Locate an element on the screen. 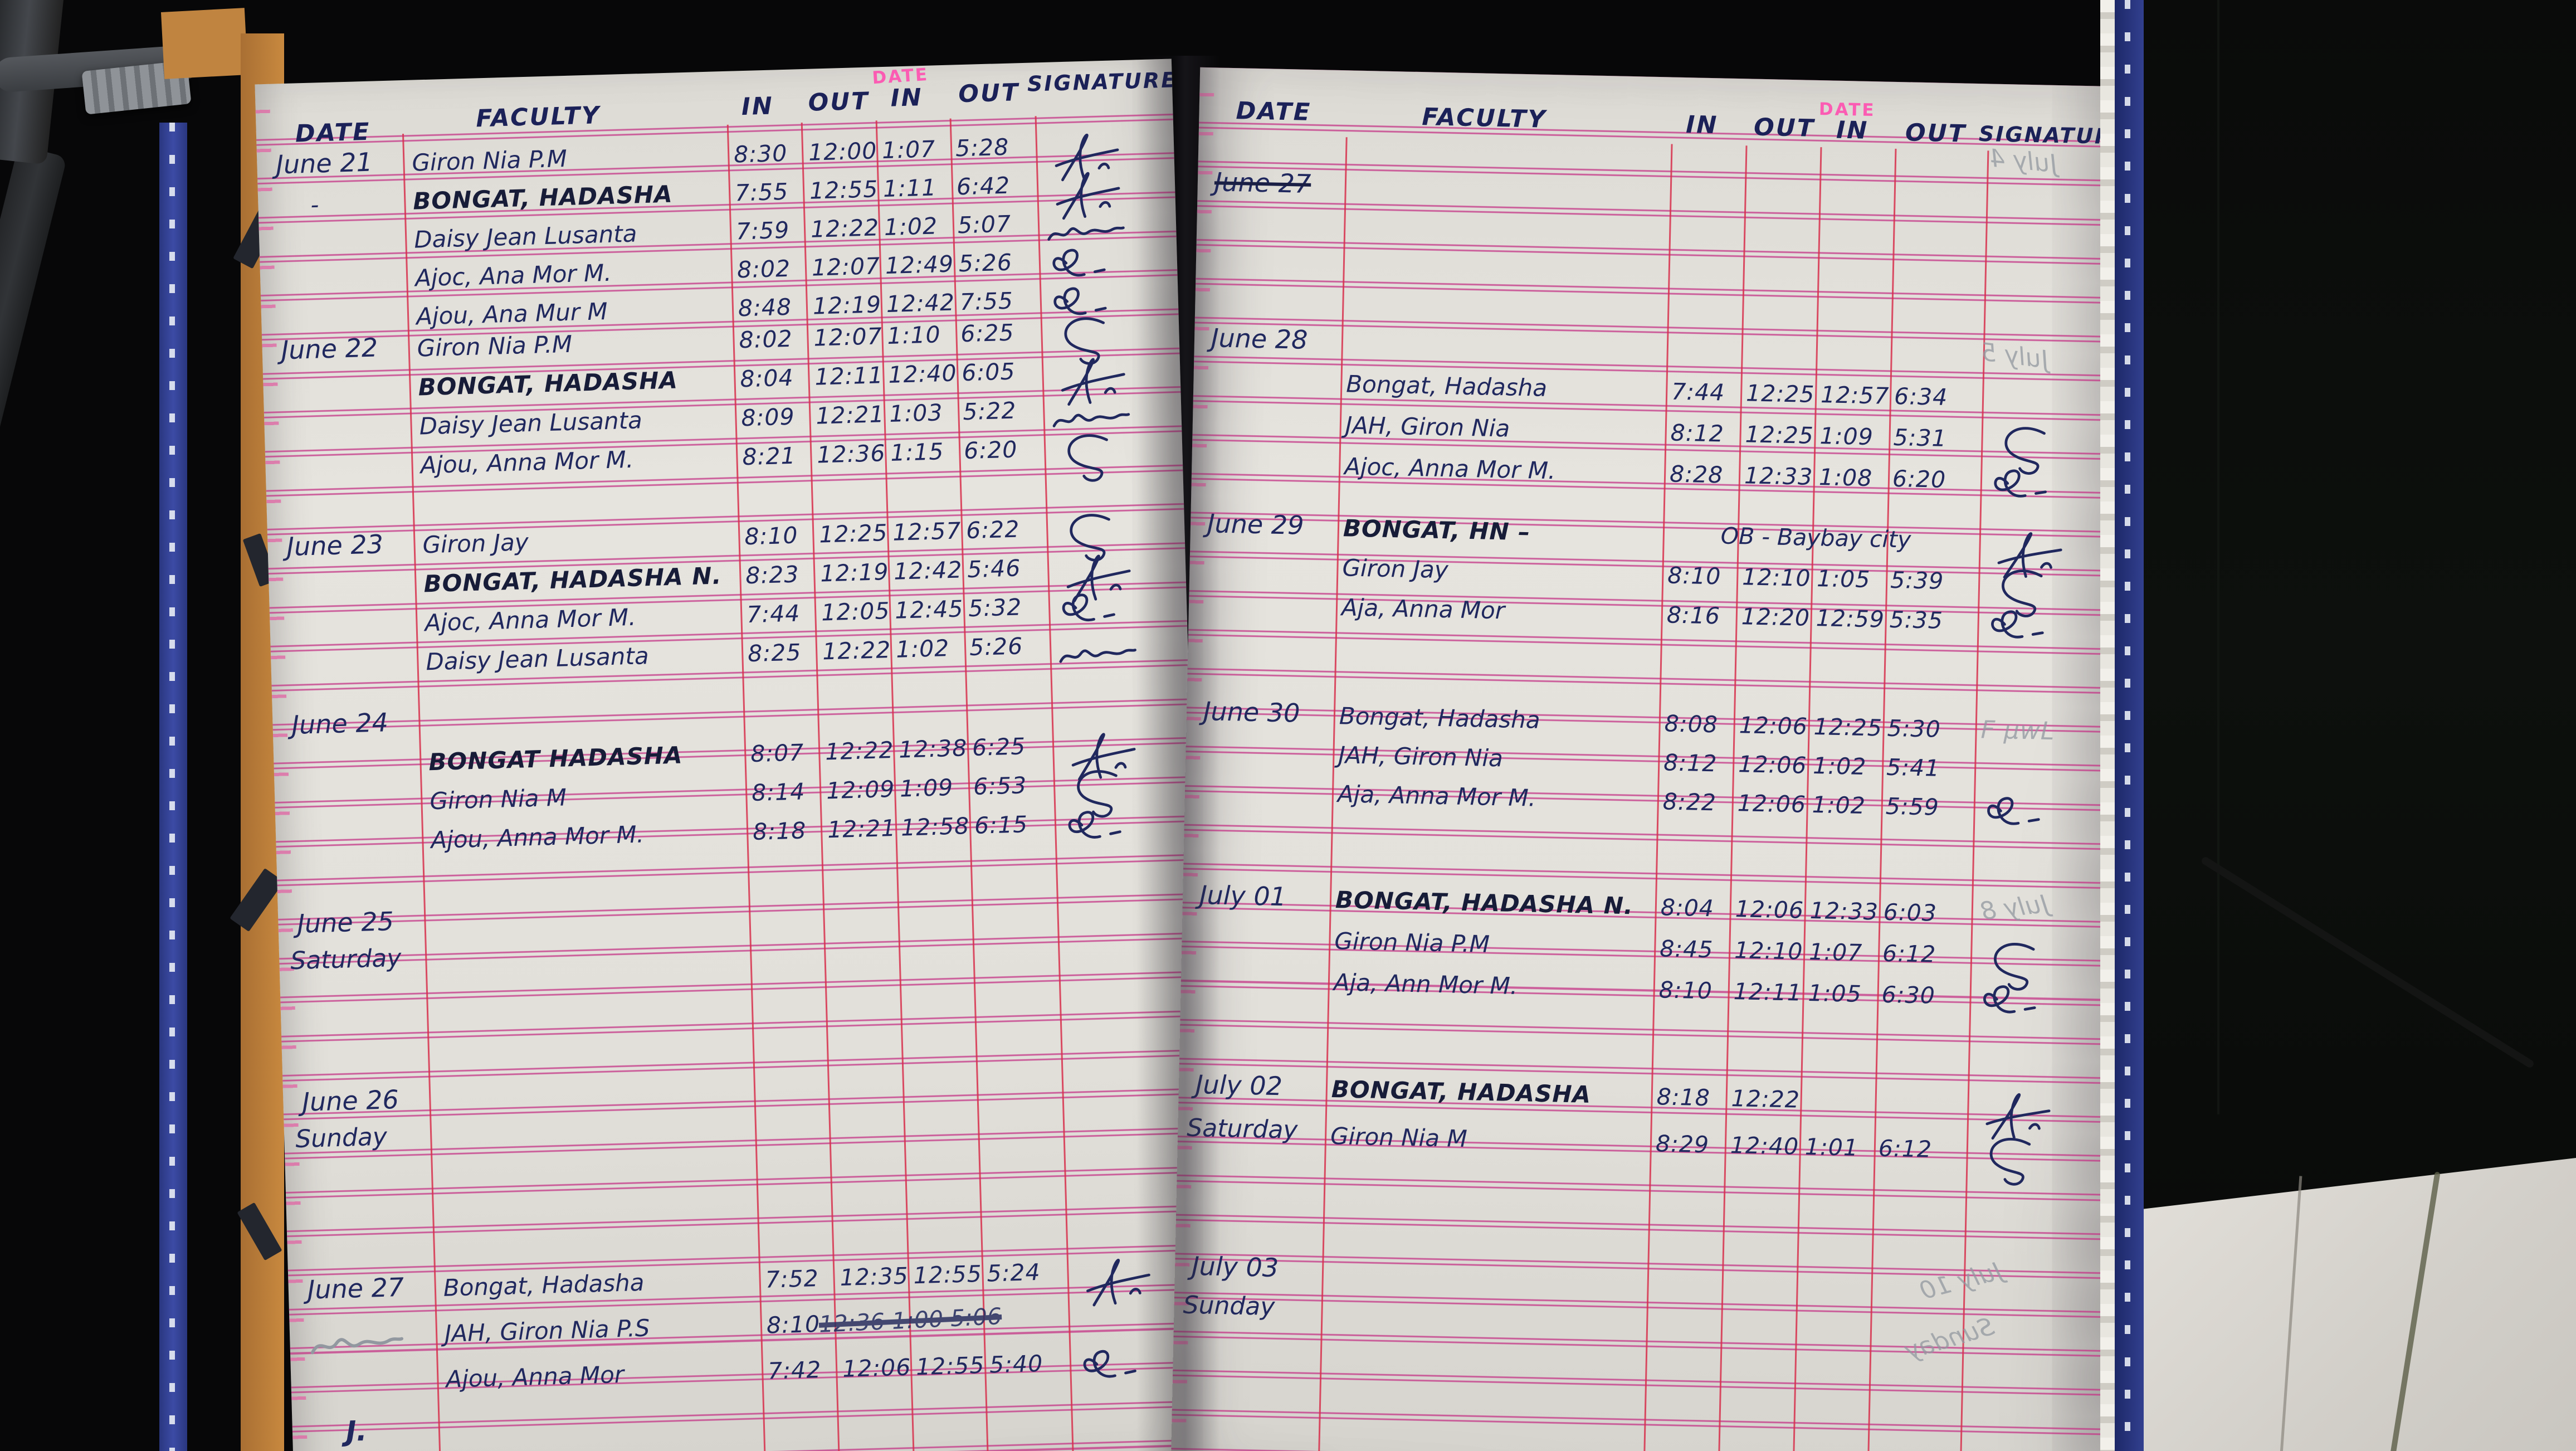  time-in-am: 8:12 is located at coordinates (1690, 763).